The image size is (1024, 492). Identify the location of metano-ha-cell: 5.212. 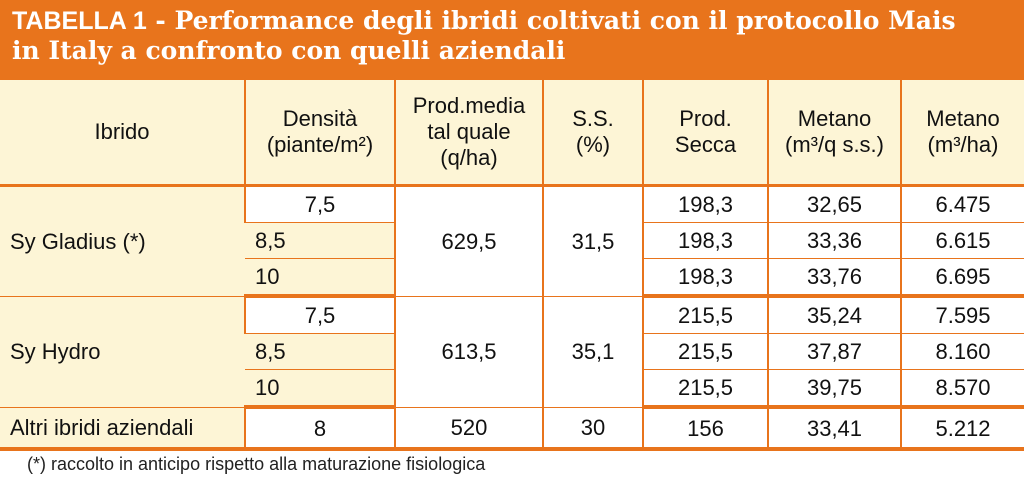
(962, 429).